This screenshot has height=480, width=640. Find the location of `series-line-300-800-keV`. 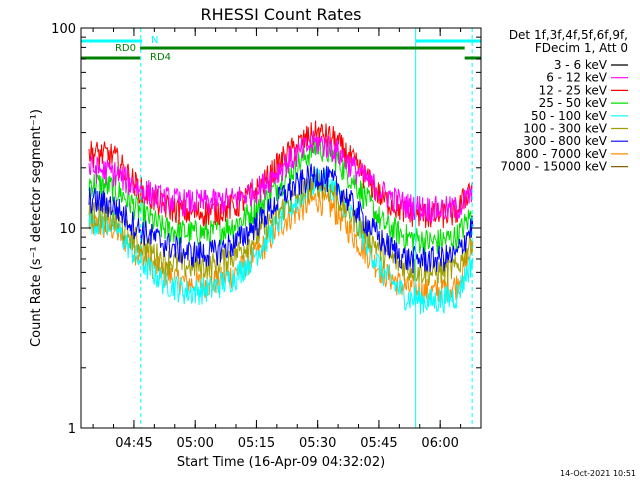

series-line-300-800-keV is located at coordinates (281, 218).